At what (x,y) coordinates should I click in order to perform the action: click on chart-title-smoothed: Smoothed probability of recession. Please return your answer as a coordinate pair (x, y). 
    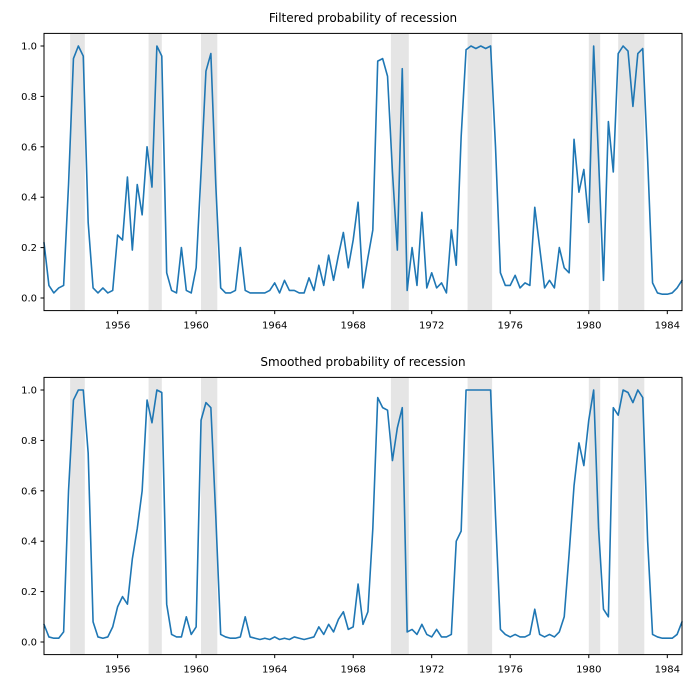
    Looking at the image, I should click on (362, 362).